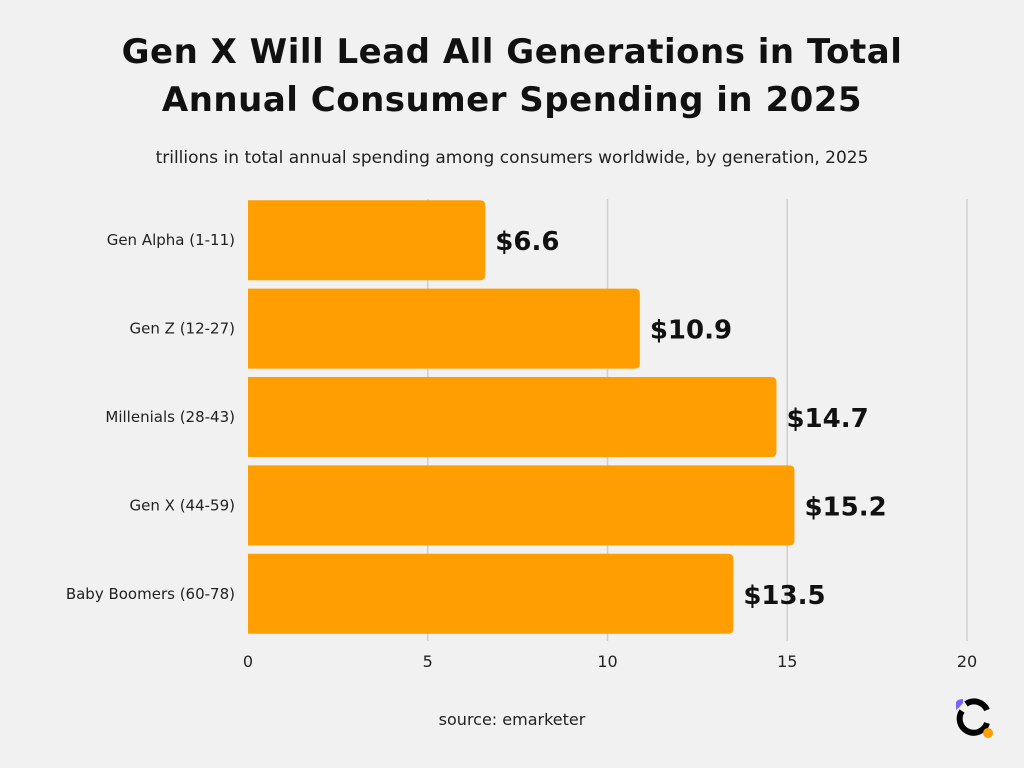  Describe the element at coordinates (171, 240) in the screenshot. I see `category-label: Gen Alpha (1-11)` at that location.